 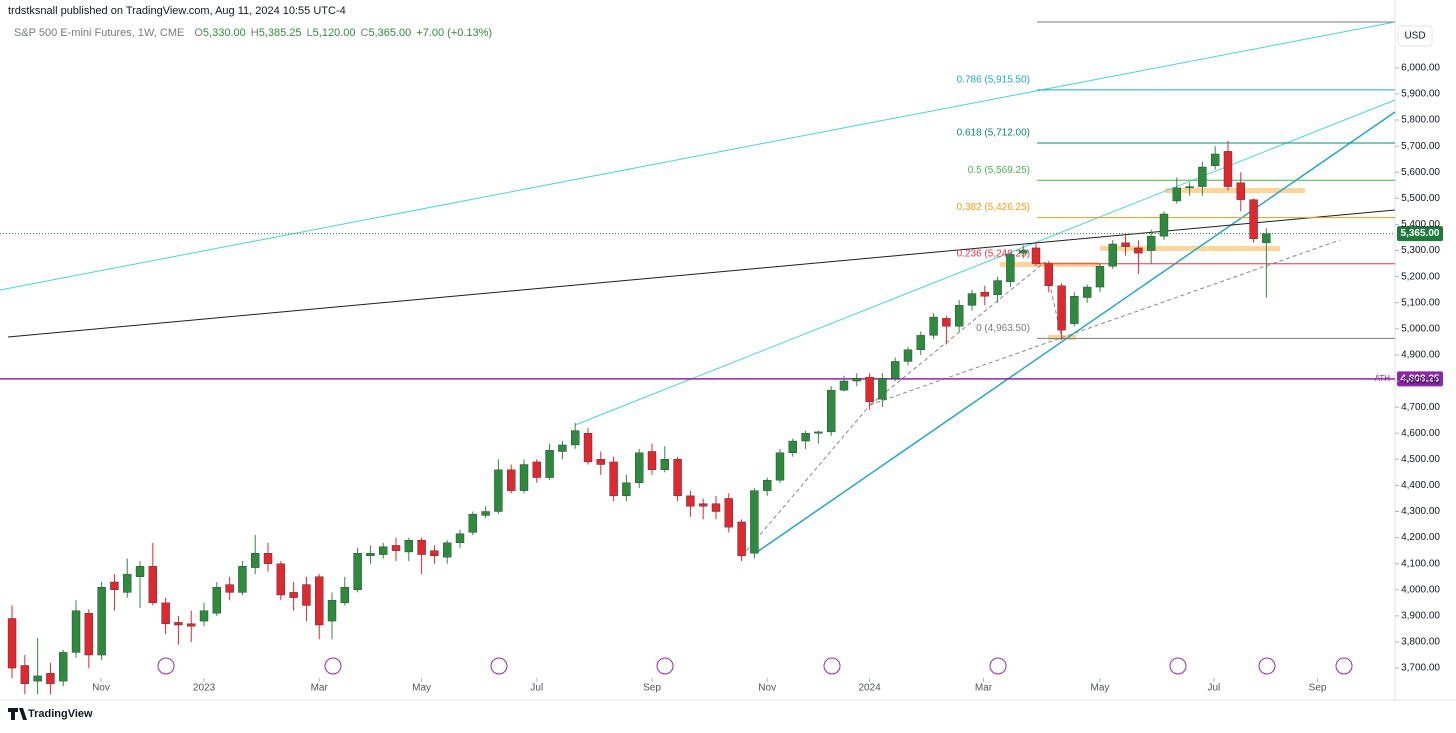 What do you see at coordinates (1420, 668) in the screenshot?
I see `y-tick-label: 3,700.00` at bounding box center [1420, 668].